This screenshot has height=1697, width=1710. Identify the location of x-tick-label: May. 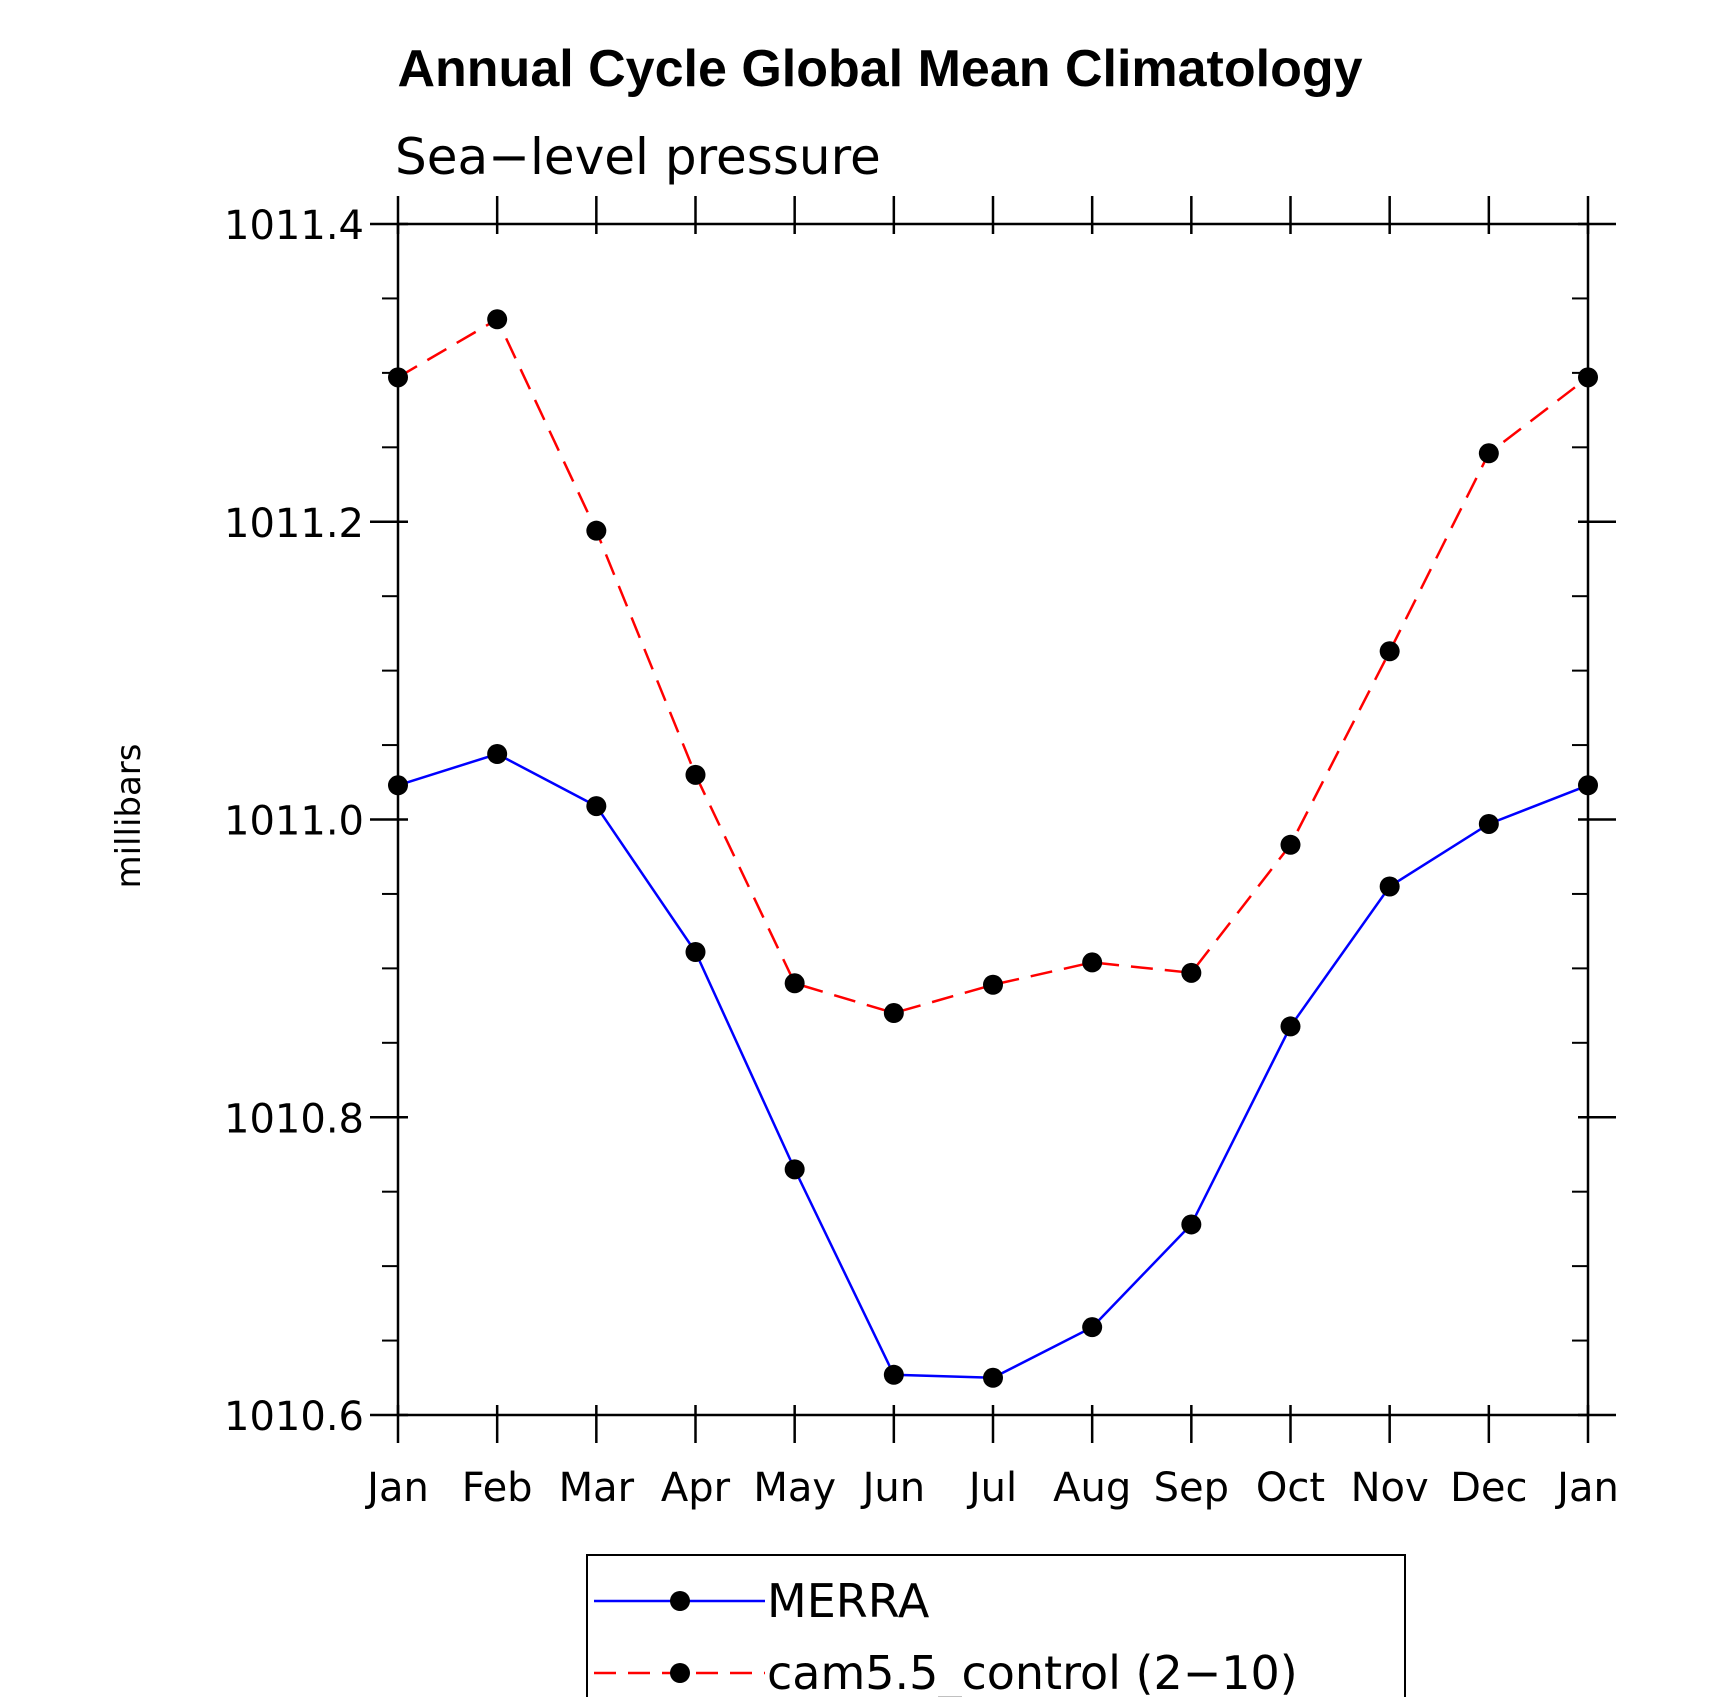
(794, 1488).